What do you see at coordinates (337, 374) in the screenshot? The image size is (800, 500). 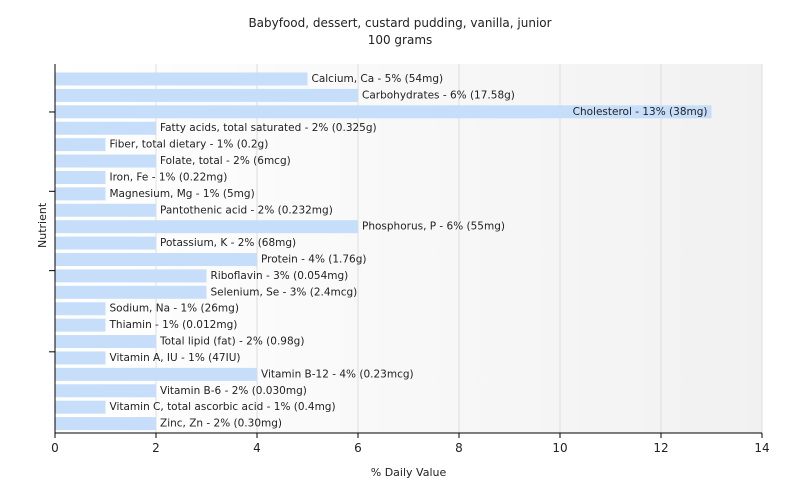 I see `bar-label-18: Vitamin B-12 - 4% (0.23mcg)` at bounding box center [337, 374].